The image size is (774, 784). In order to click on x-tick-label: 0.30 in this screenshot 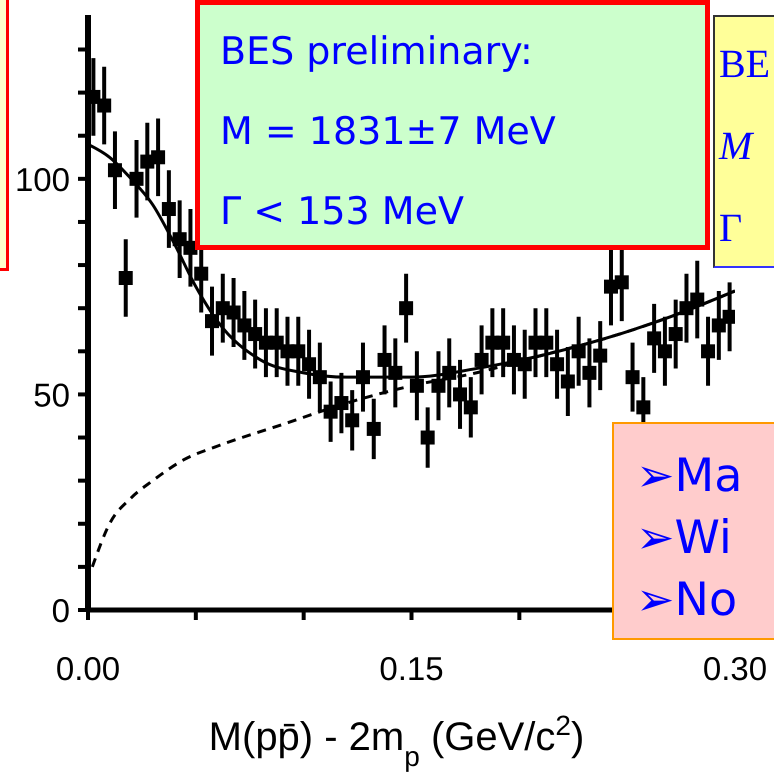, I will do `click(735, 668)`.